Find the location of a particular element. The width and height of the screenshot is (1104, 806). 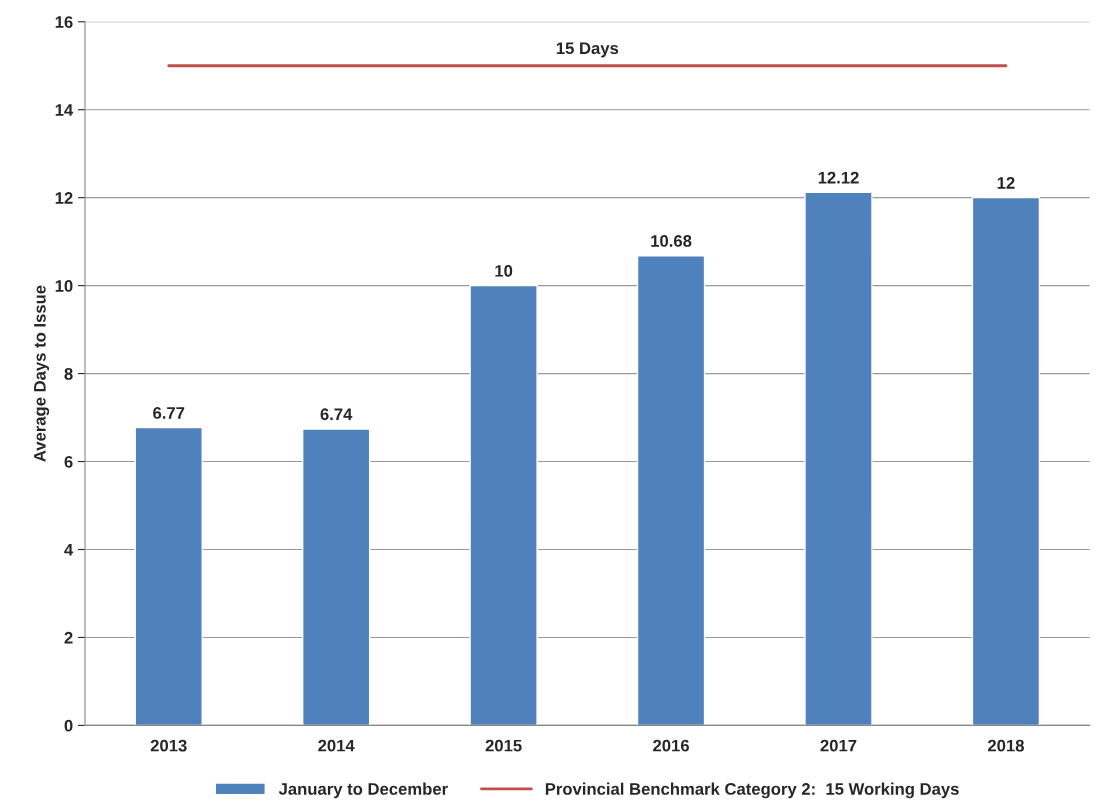

x-tick-label: 2016 is located at coordinates (671, 745).